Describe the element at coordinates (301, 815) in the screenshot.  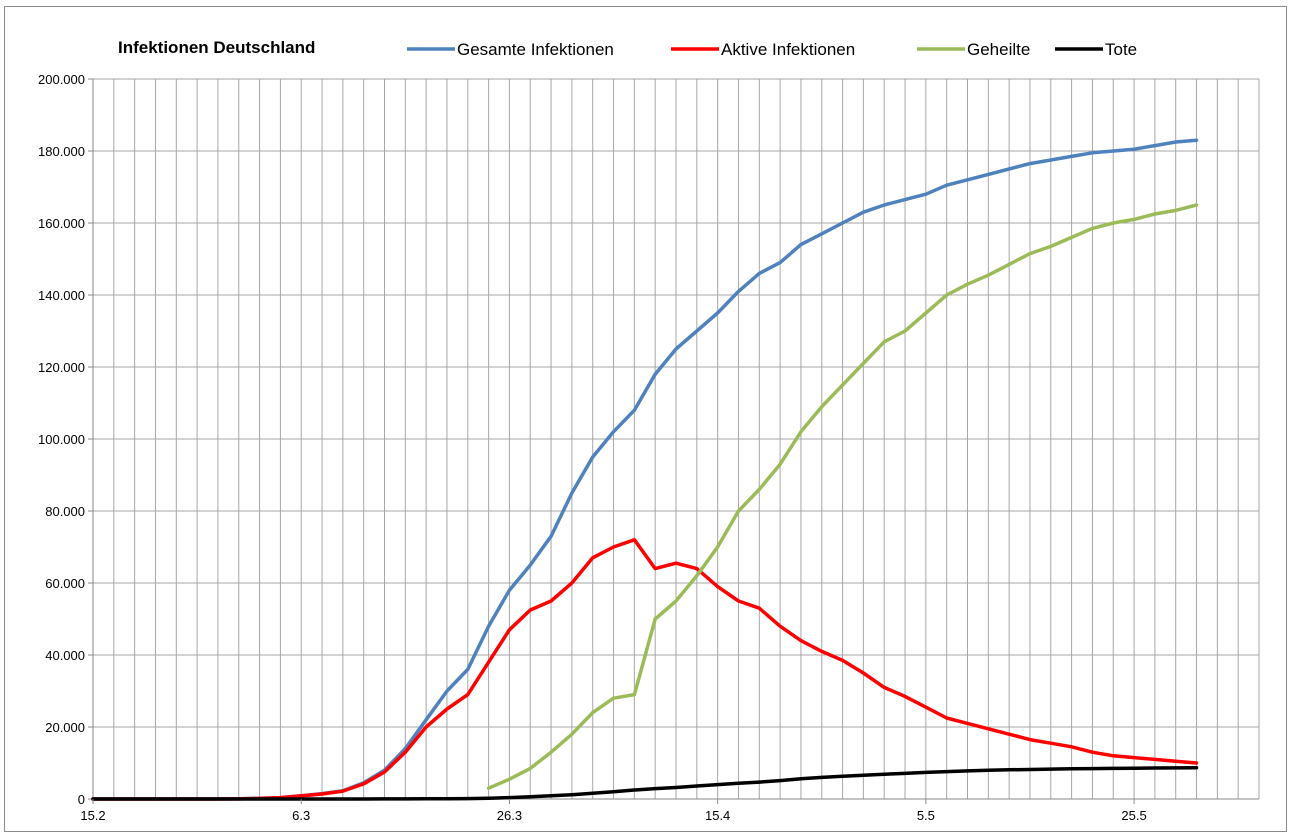
I see `x-tick-label: 6.3` at that location.